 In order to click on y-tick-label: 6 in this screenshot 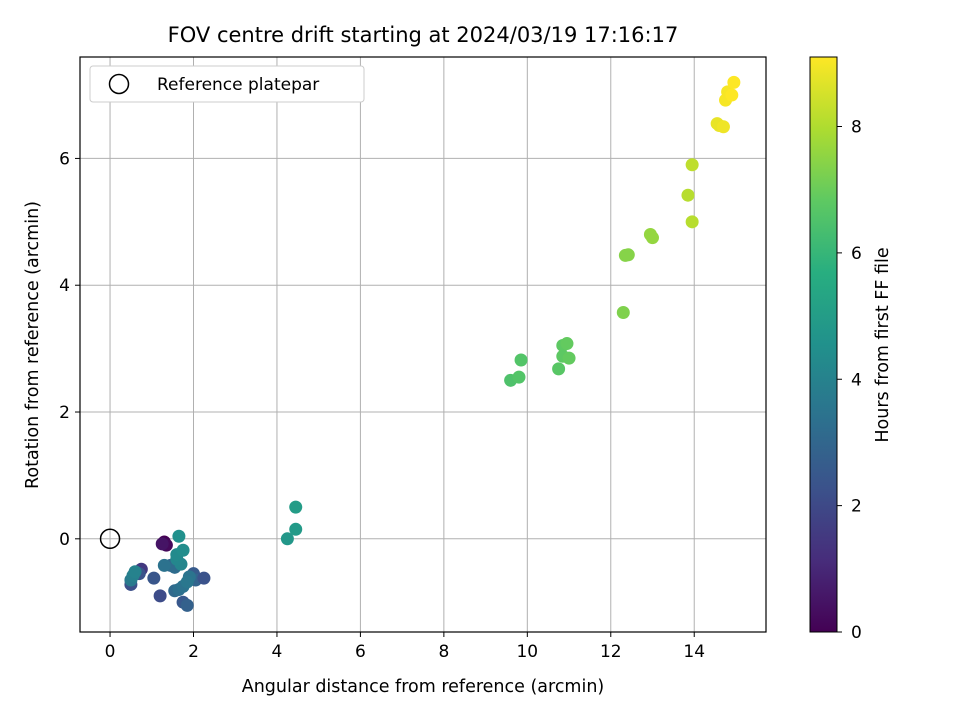, I will do `click(64, 159)`.